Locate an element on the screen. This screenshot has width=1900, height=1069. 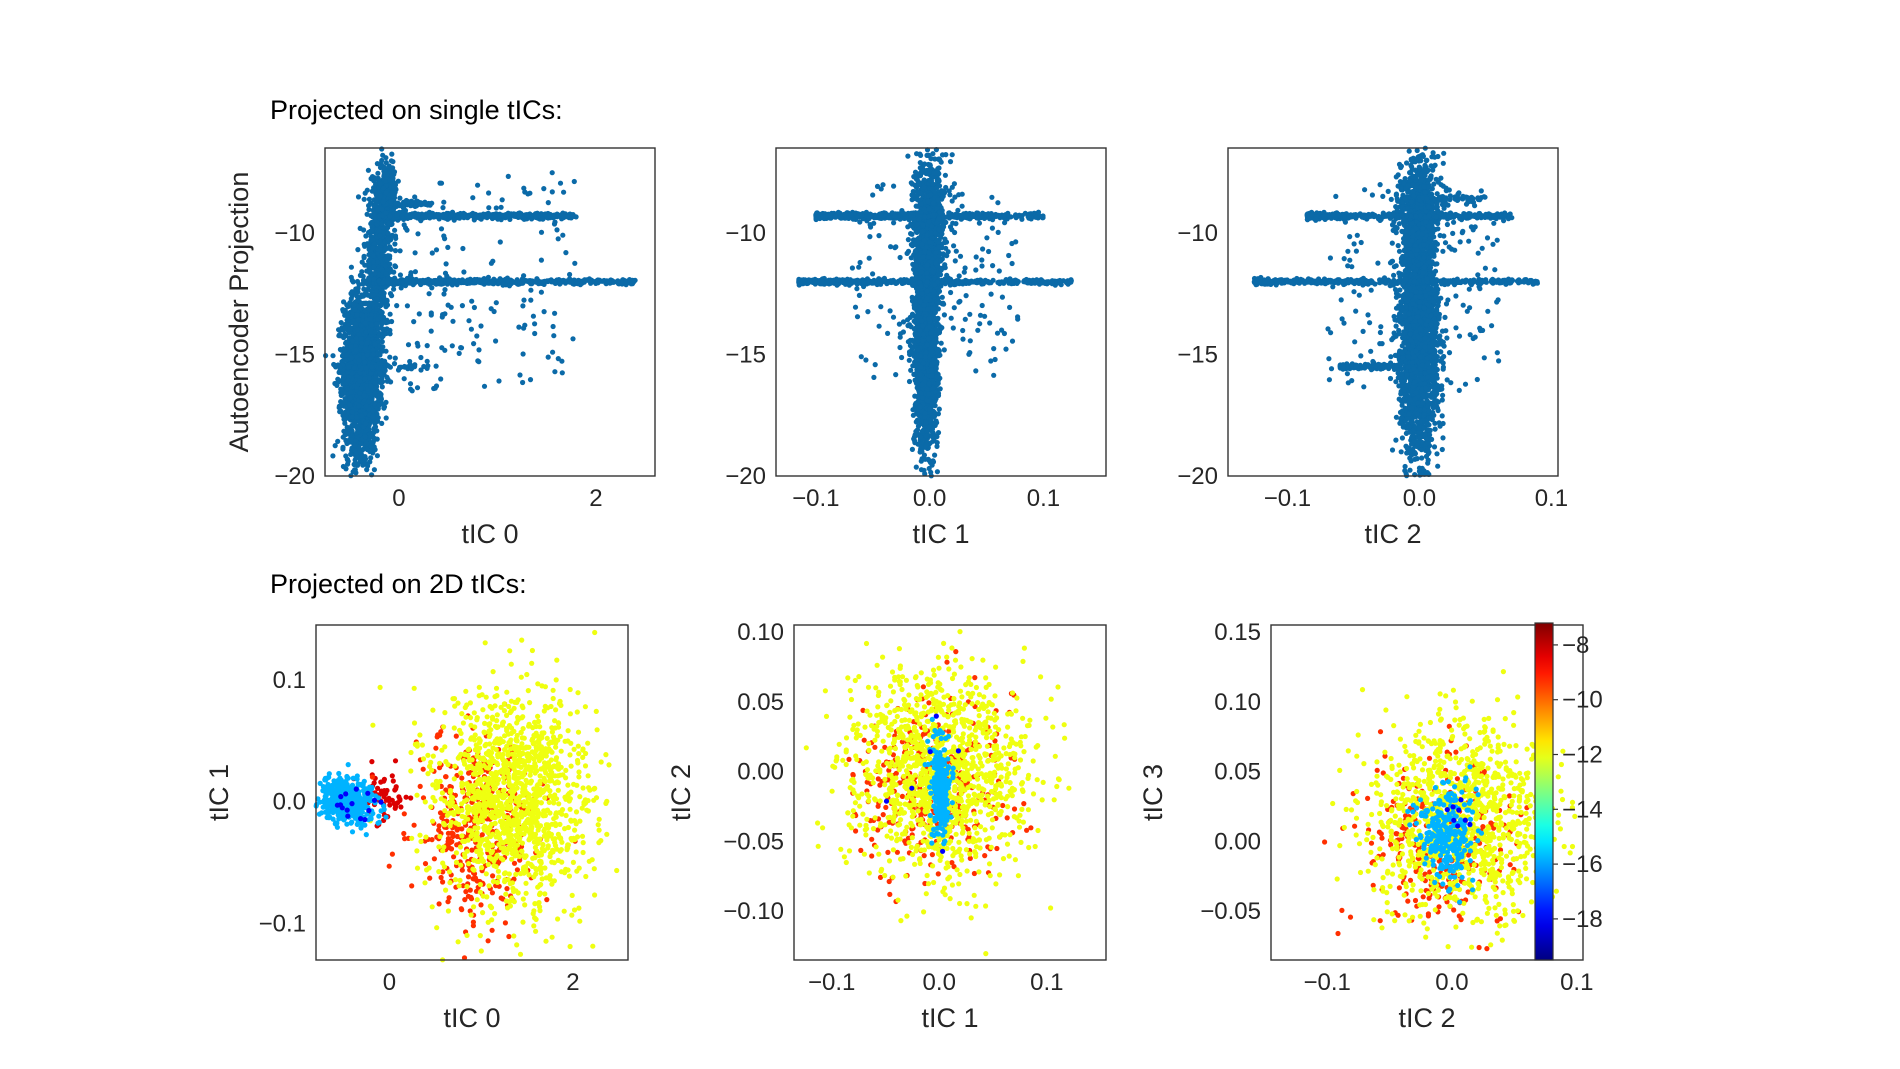
x-tick-label: 0 is located at coordinates (398, 498).